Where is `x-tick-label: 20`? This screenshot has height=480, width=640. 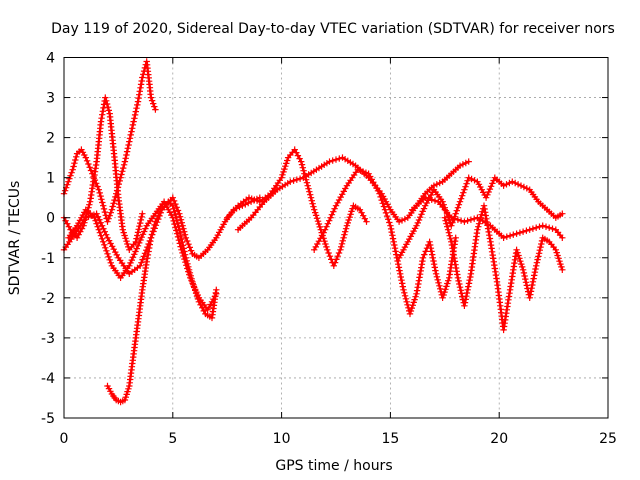
x-tick-label: 20 is located at coordinates (499, 439).